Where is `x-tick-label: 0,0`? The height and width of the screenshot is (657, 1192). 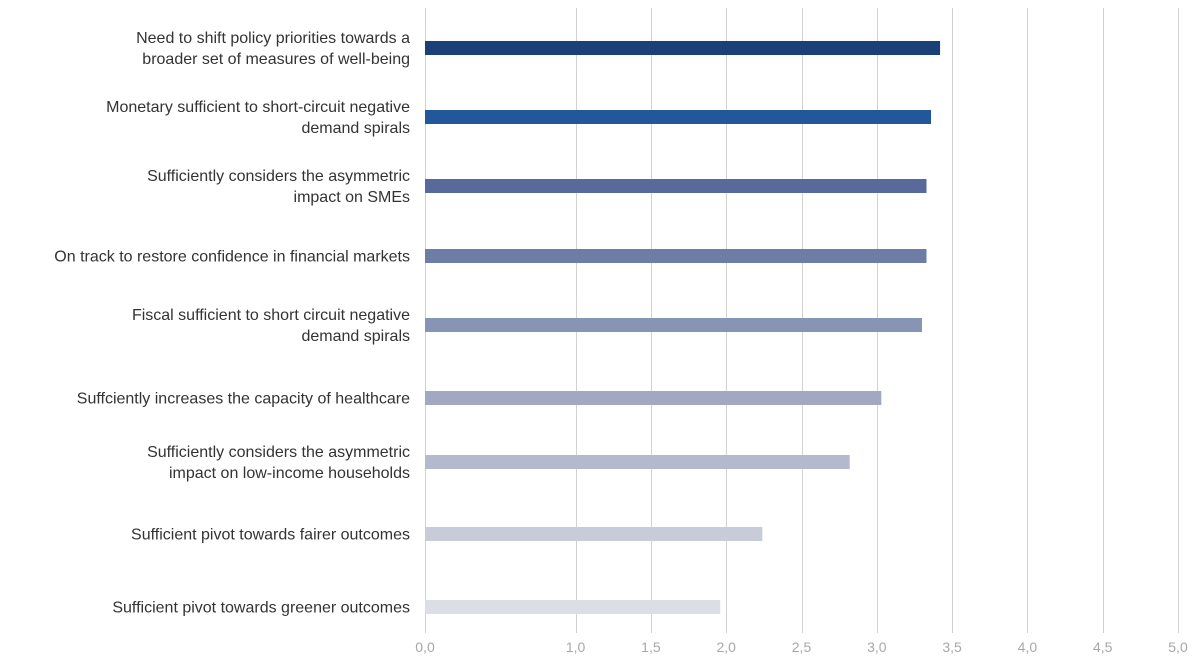 x-tick-label: 0,0 is located at coordinates (425, 647).